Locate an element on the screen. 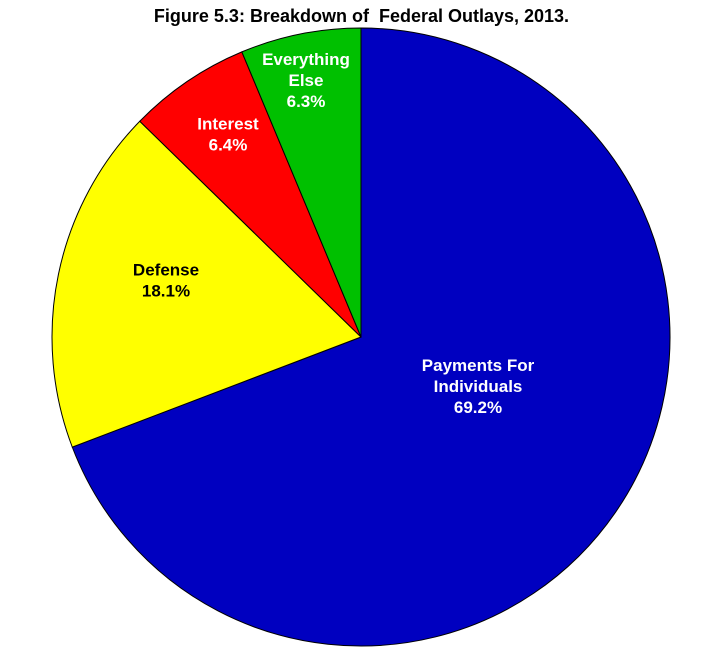 Image resolution: width=723 pixels, height=650 pixels. slice-percent-label: 6.4% is located at coordinates (228, 145).